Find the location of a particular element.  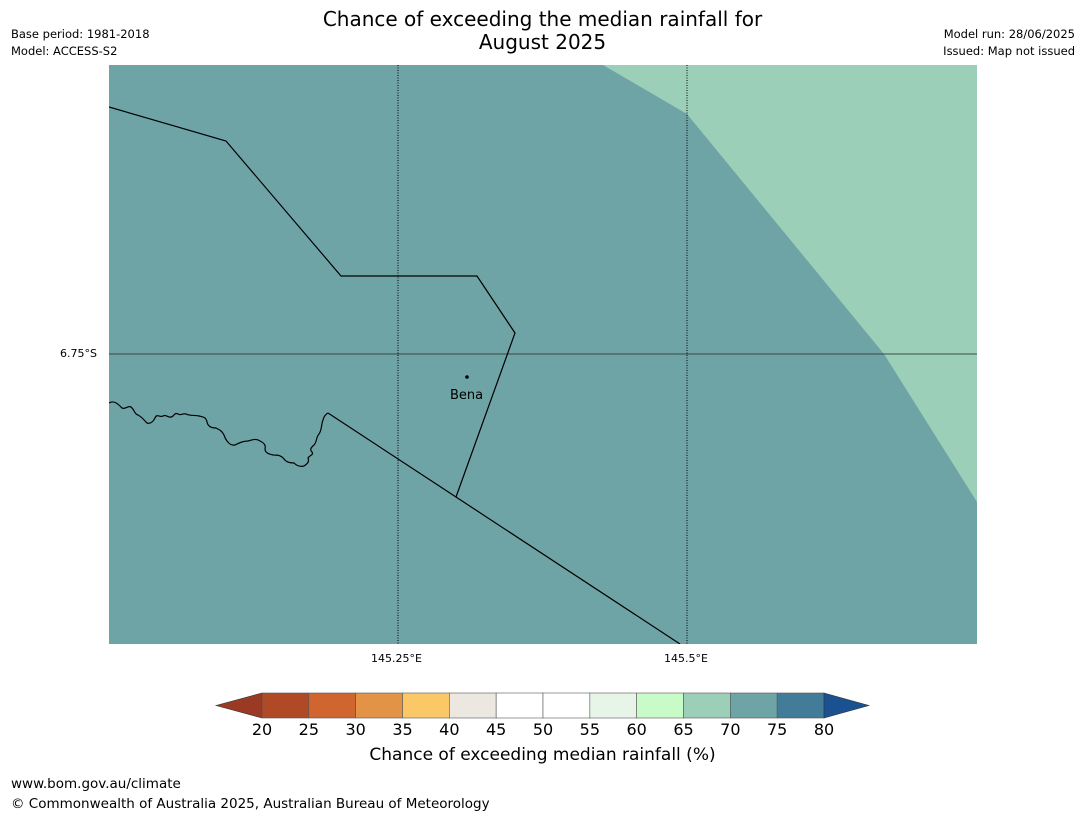

meta-left: Base period: 1981-2018 Model: ACCESS-S2 is located at coordinates (80, 43).